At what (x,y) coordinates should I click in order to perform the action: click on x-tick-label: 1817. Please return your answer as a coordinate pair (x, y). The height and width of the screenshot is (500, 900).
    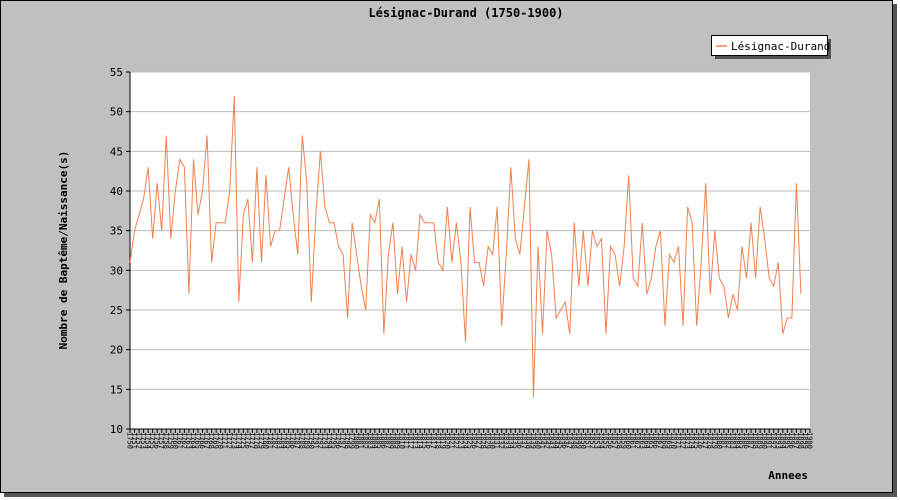
    Looking at the image, I should click on (433, 440).